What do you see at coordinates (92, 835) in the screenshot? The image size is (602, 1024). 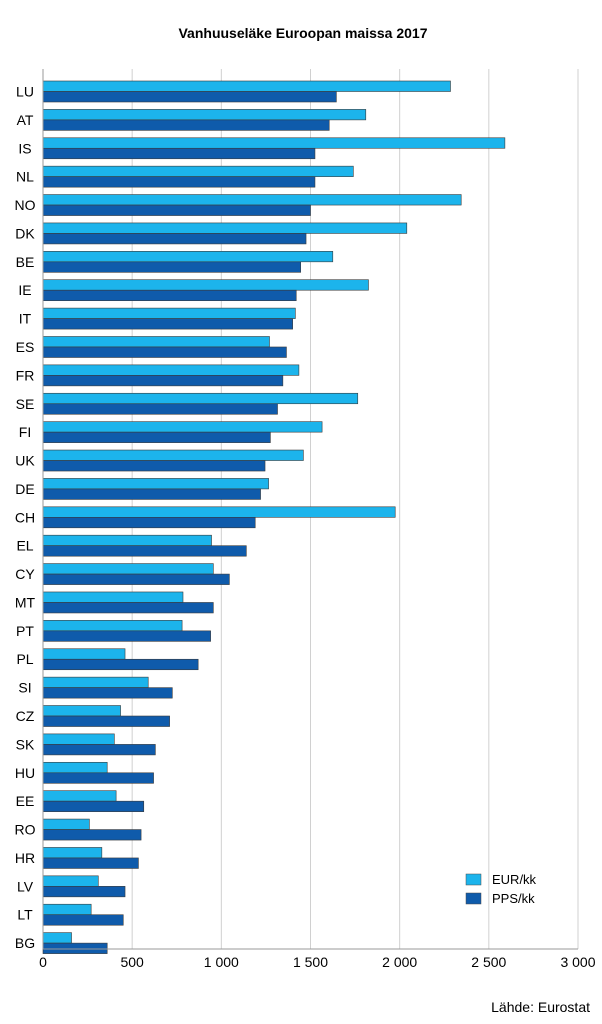 I see `bar-pps-ro` at bounding box center [92, 835].